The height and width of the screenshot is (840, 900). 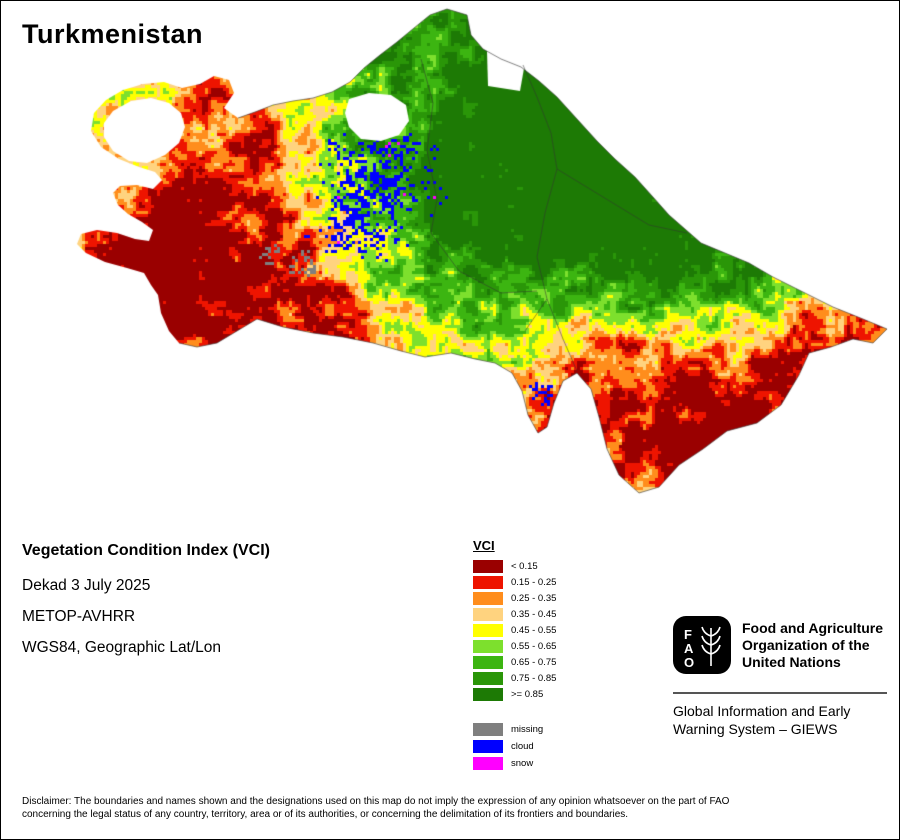 What do you see at coordinates (484, 545) in the screenshot?
I see `legend-title: VCI` at bounding box center [484, 545].